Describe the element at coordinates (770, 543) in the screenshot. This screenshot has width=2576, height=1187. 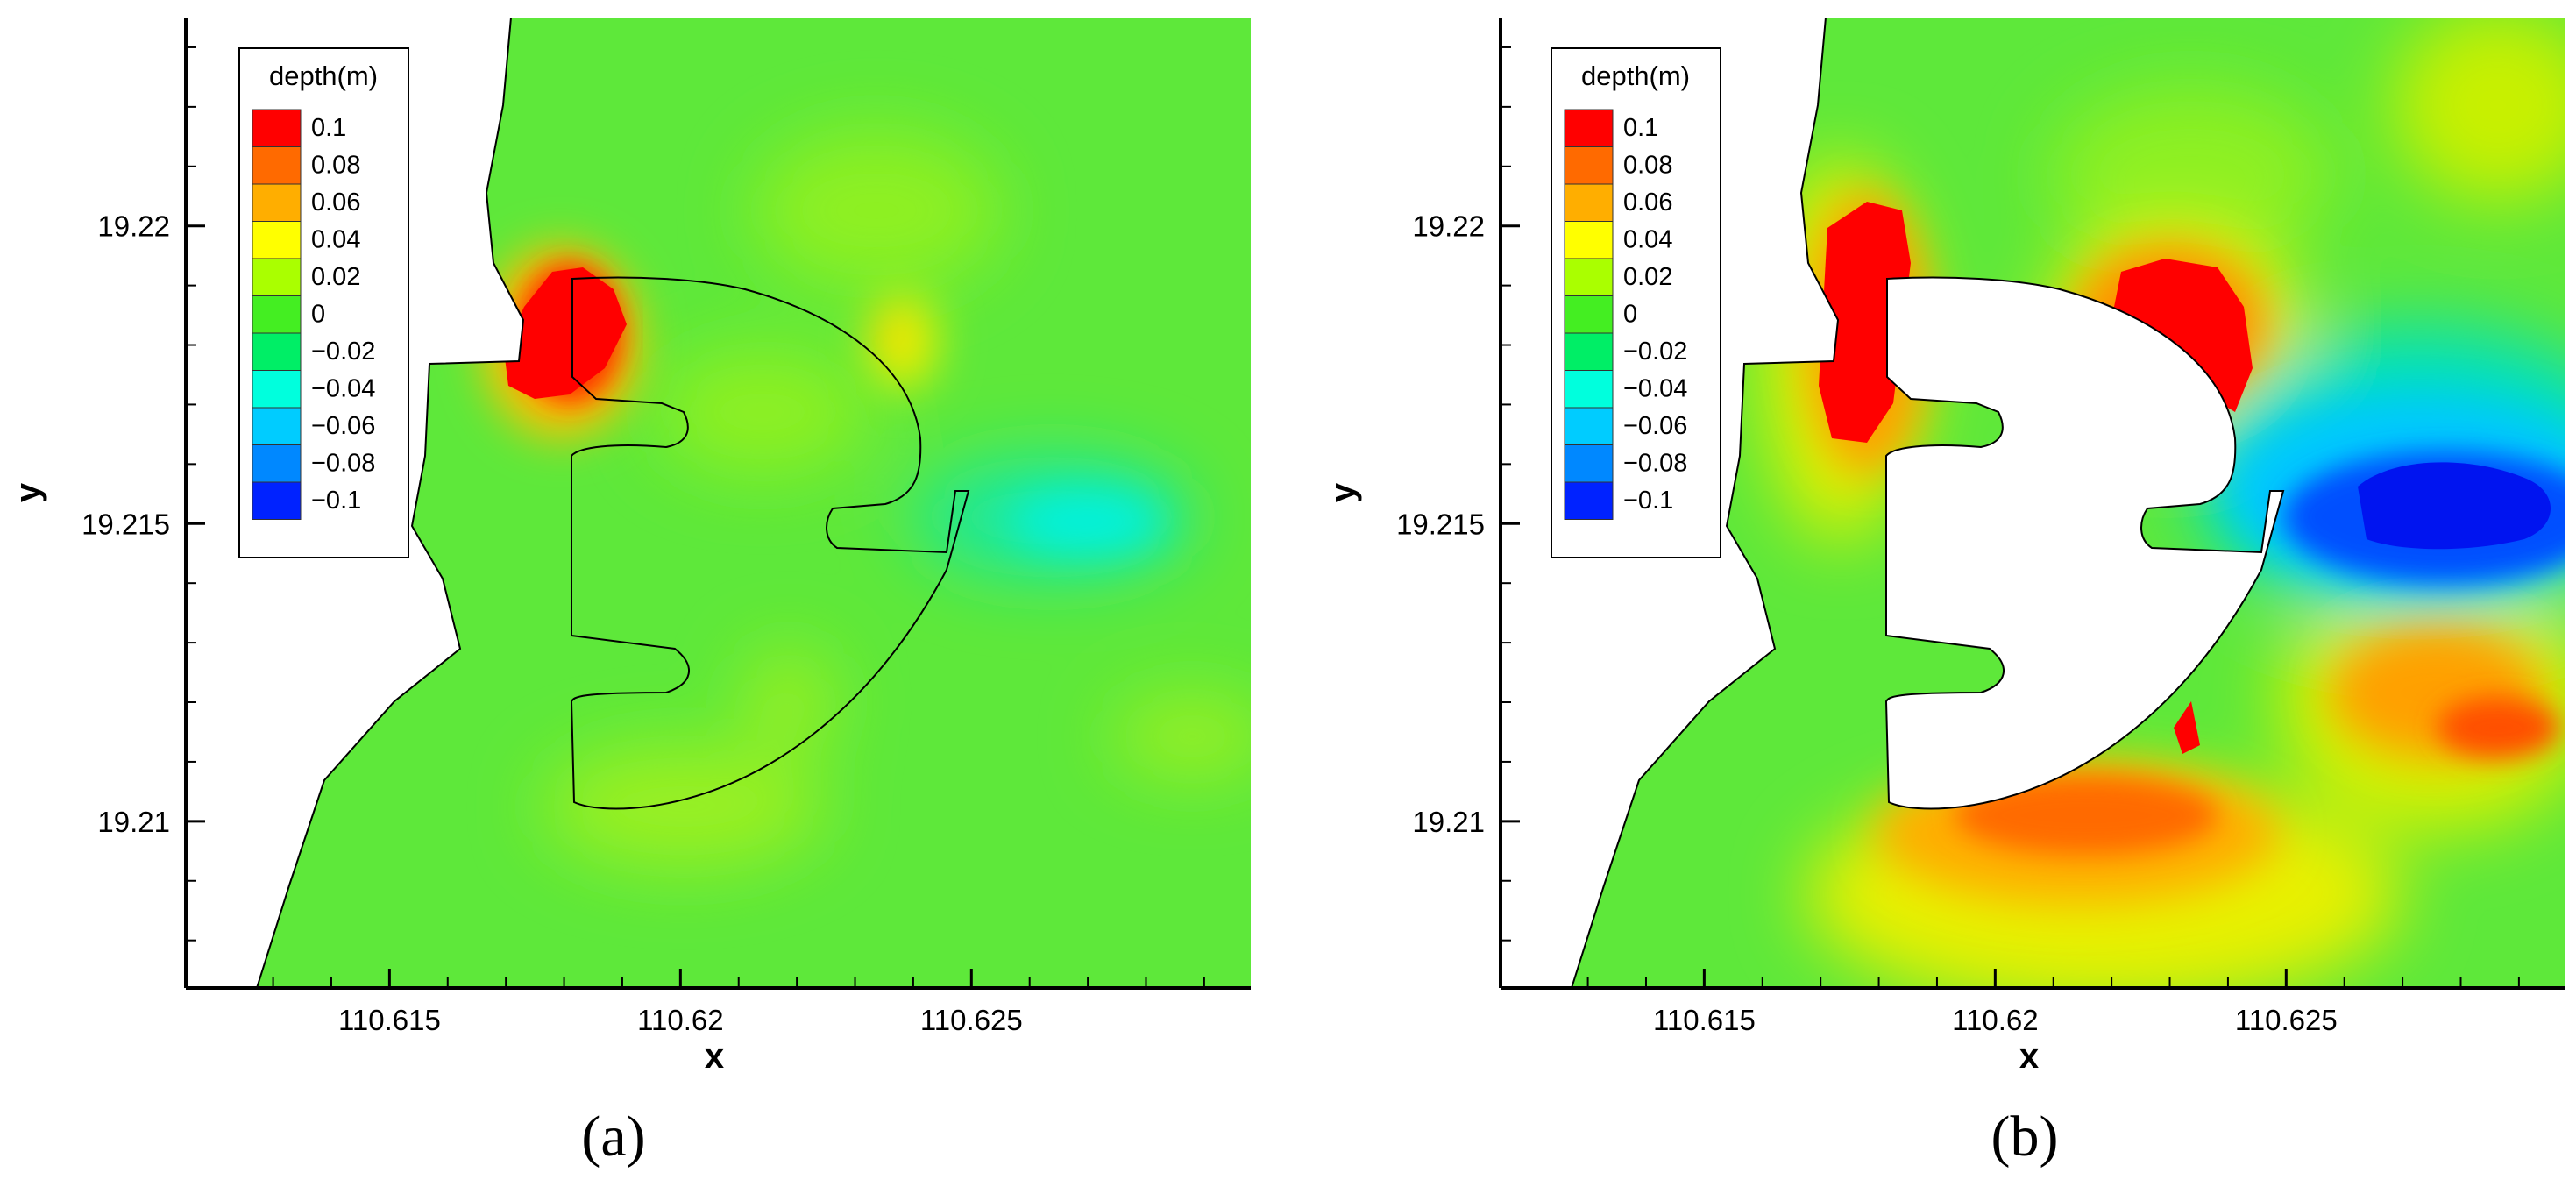
I see `harbour-outline-a` at that location.